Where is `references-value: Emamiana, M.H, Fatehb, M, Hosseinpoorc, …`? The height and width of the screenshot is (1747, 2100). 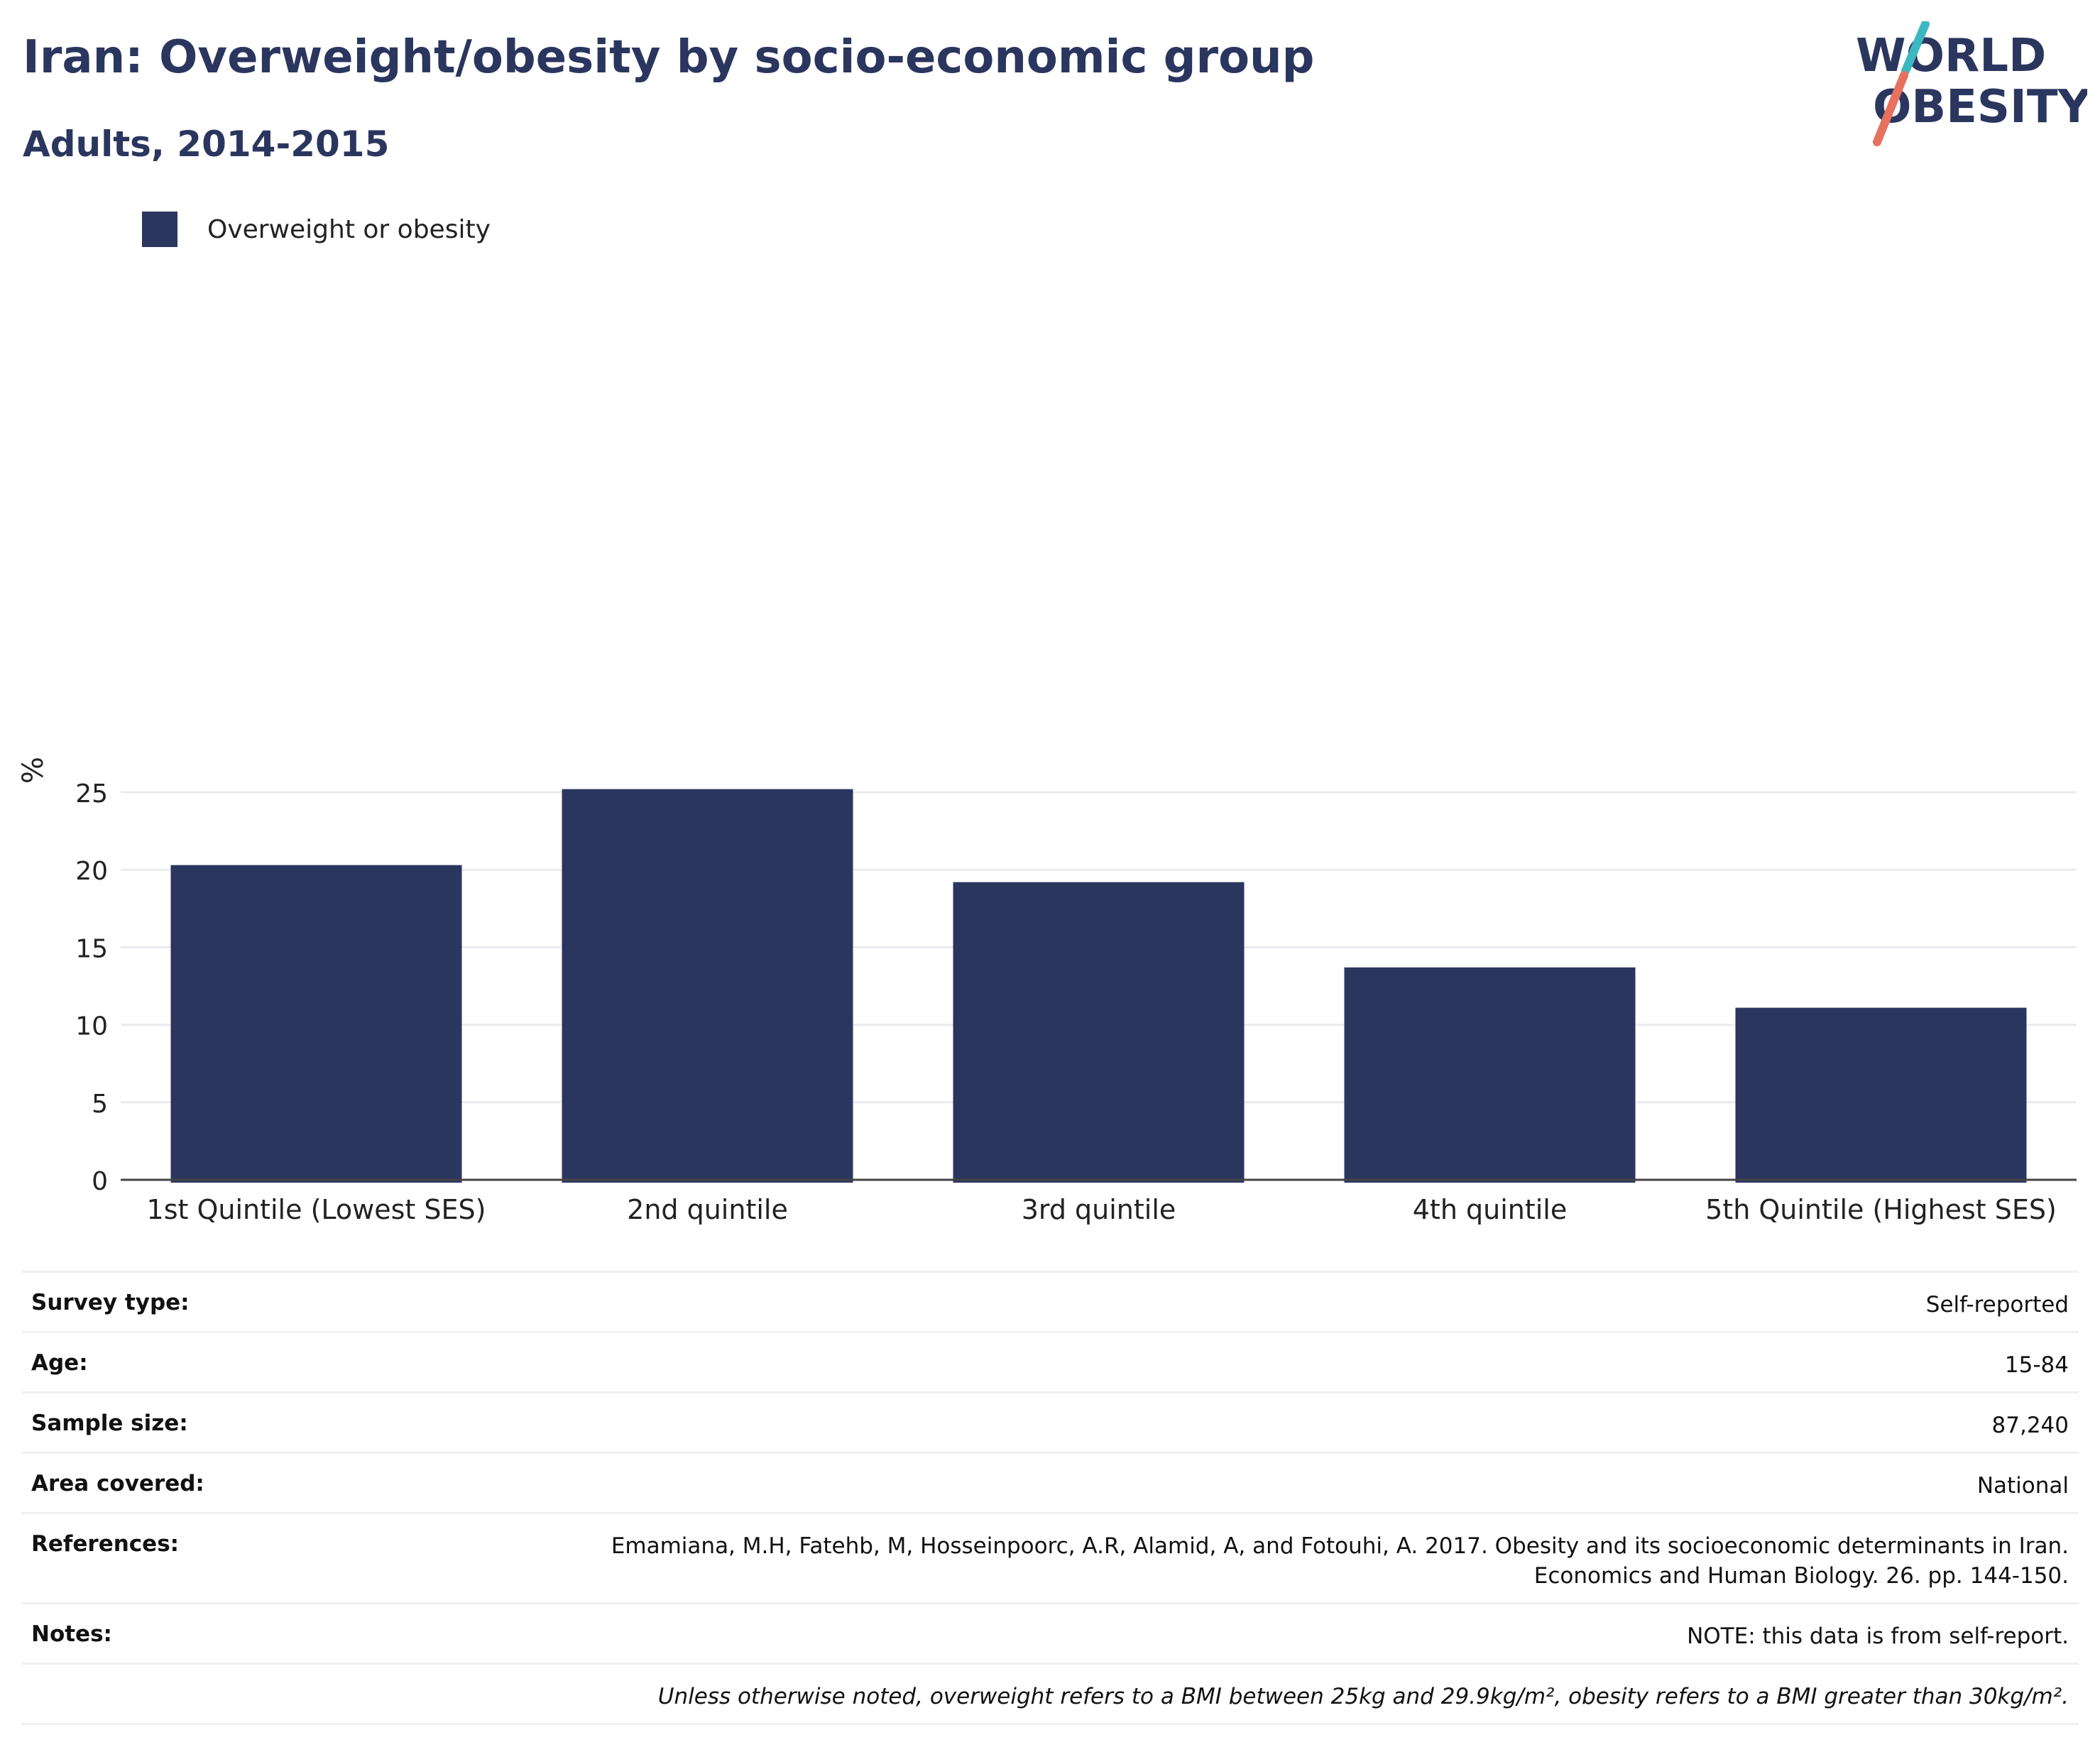 references-value: Emamiana, M.H, Fatehb, M, Hosseinpoorc, … is located at coordinates (1202, 1558).